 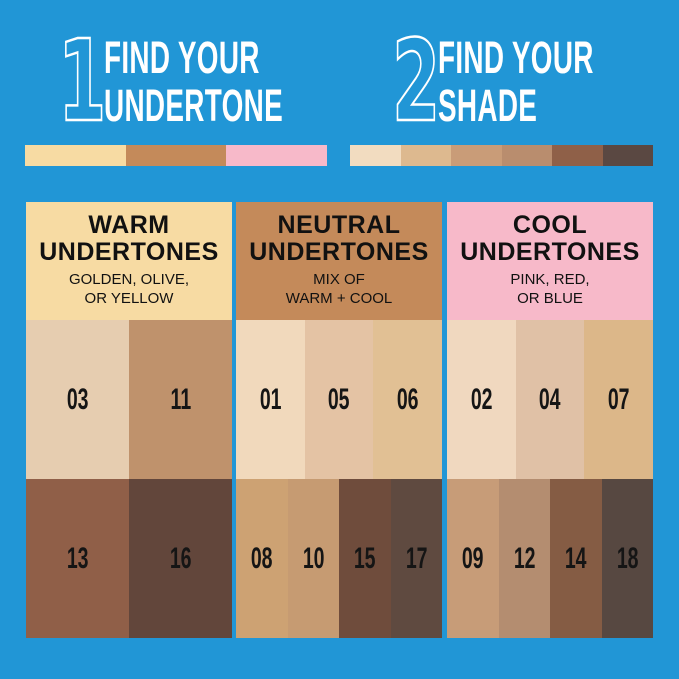 I want to click on shade-number: 15, so click(x=364, y=558).